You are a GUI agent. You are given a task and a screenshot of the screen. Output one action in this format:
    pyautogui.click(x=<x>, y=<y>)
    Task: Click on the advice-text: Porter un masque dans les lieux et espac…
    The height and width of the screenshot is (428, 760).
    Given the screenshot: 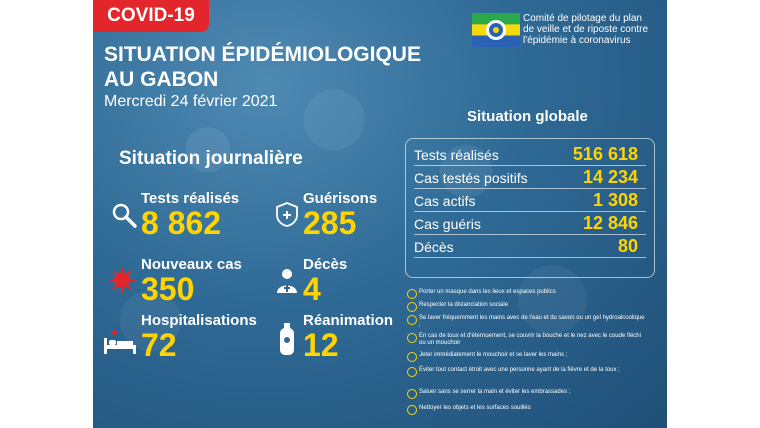 What is the action you would take?
    pyautogui.click(x=487, y=292)
    